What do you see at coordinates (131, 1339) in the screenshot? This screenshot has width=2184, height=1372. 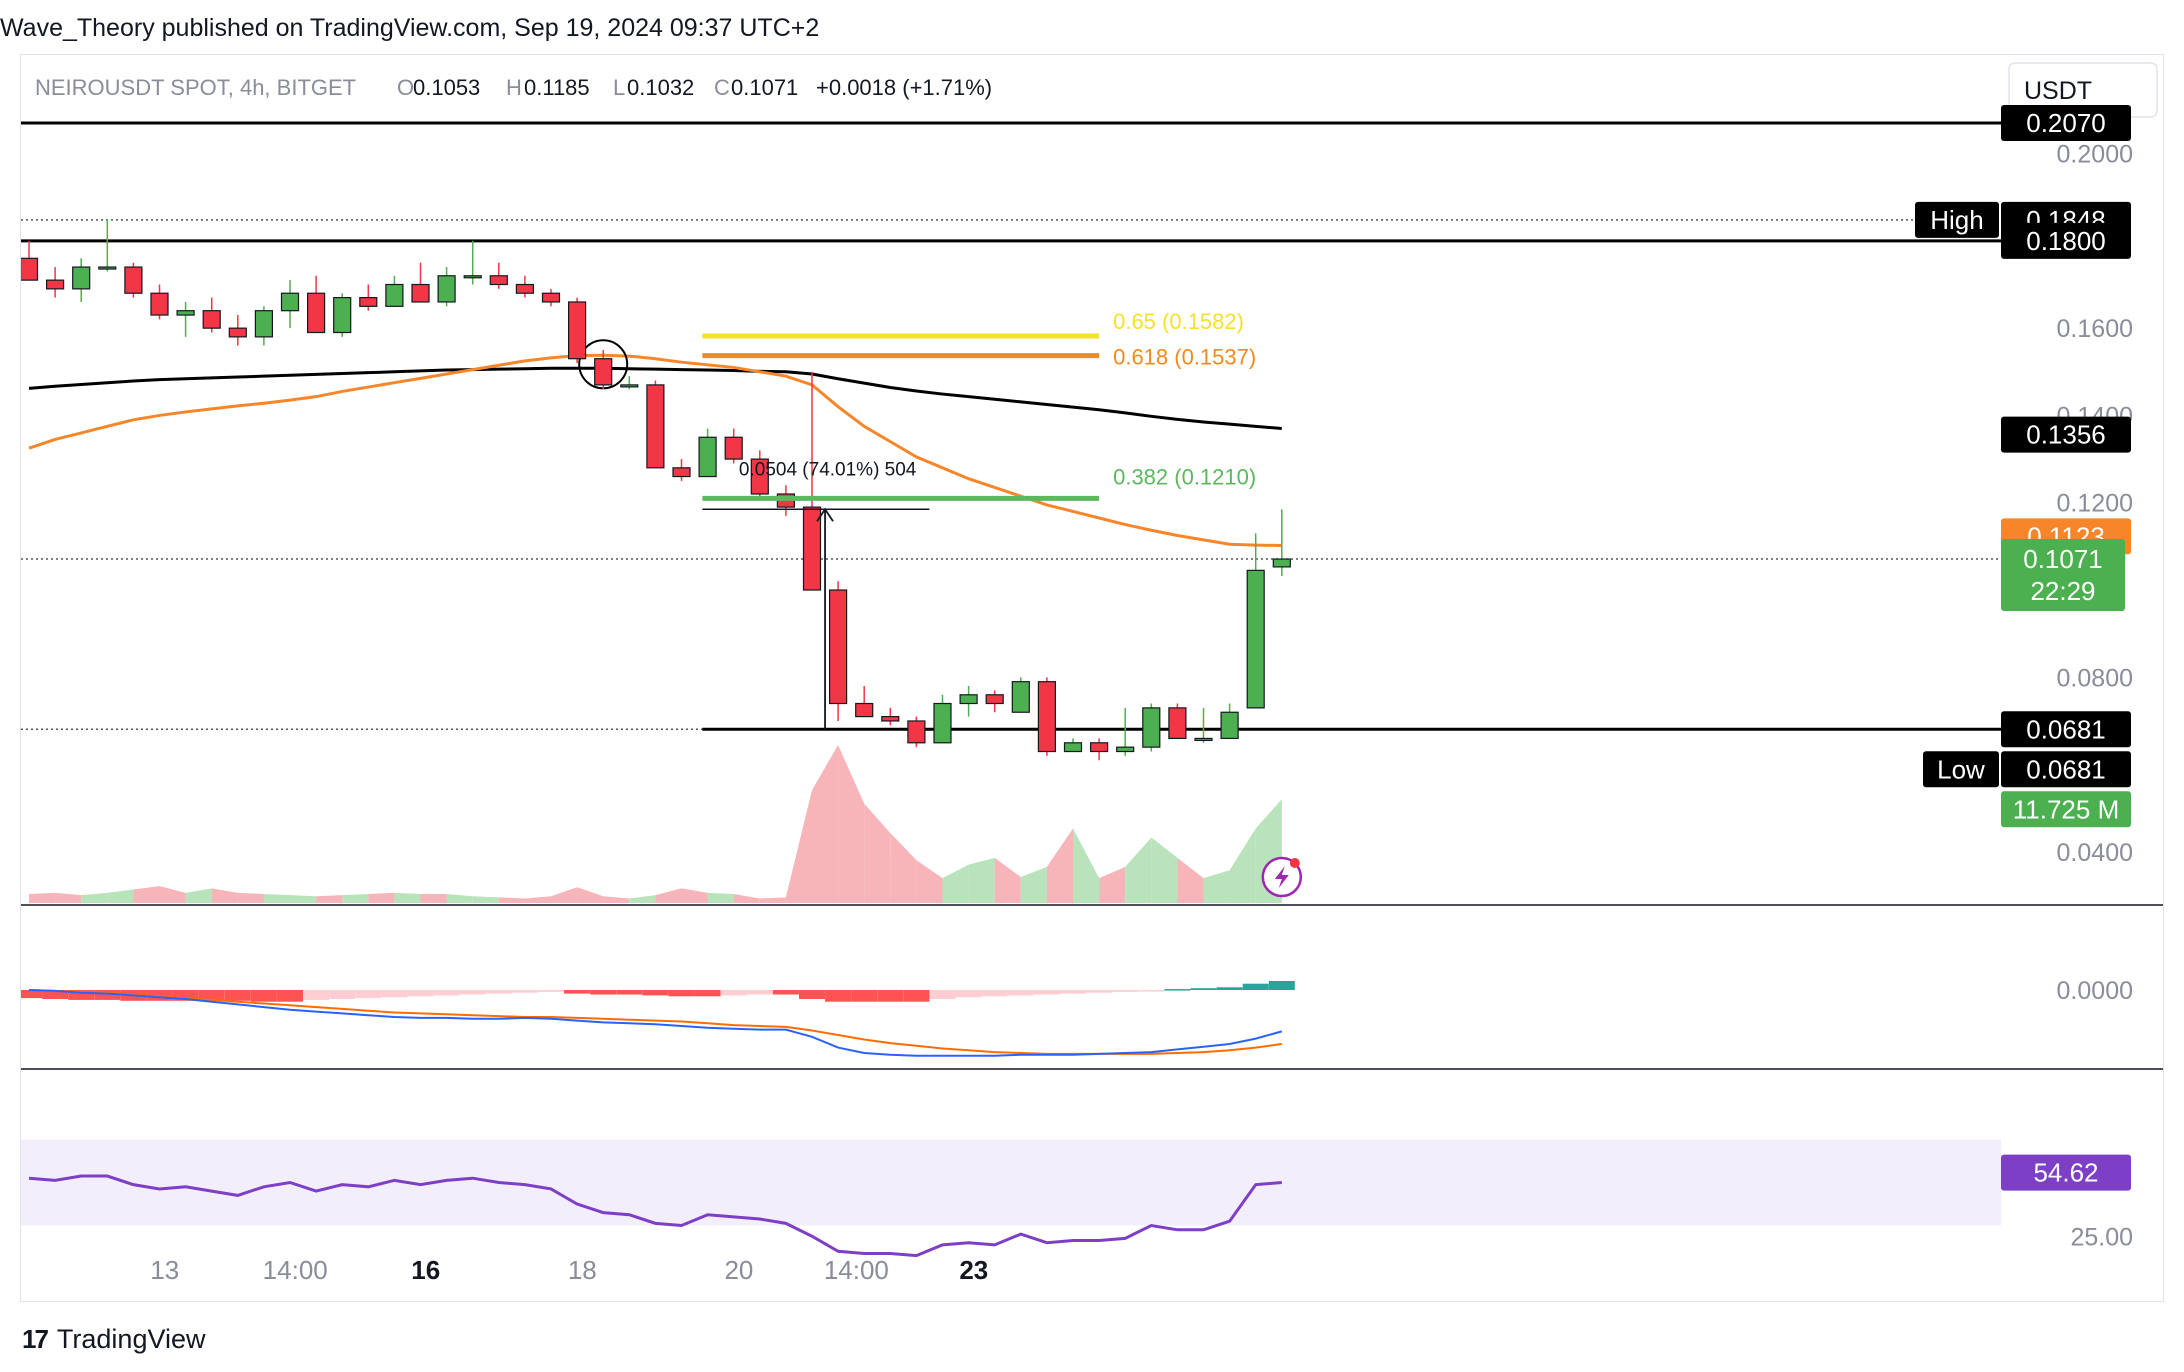 I see `footer-brand: TradingView` at bounding box center [131, 1339].